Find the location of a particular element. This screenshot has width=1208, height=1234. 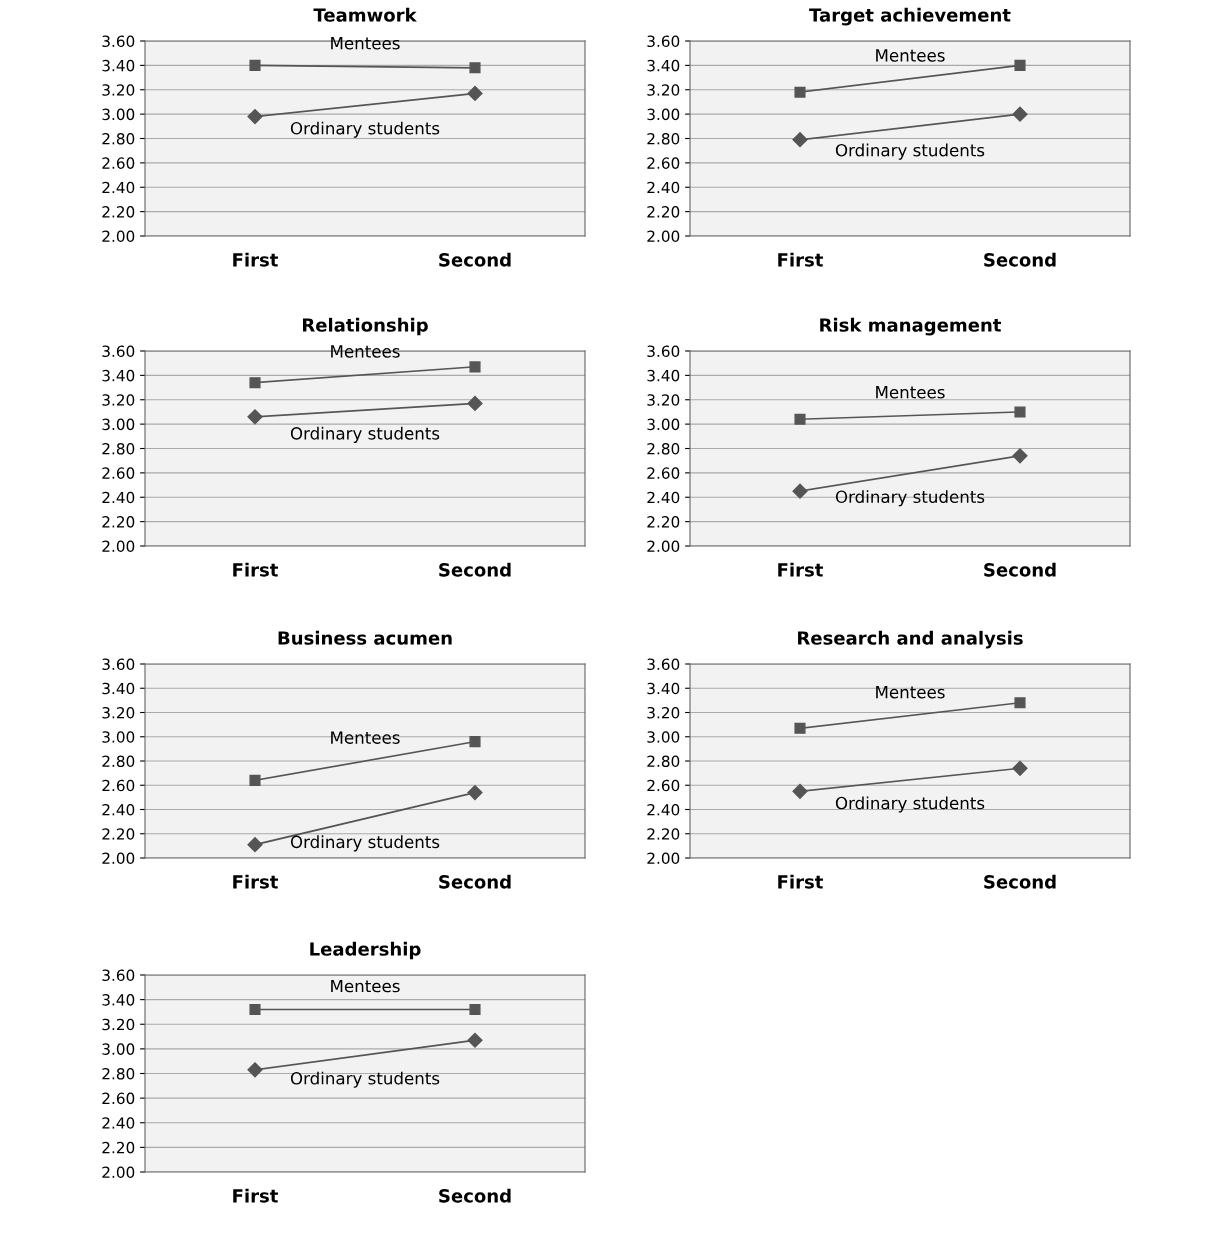

chart-title: Target achievement is located at coordinates (910, 16).